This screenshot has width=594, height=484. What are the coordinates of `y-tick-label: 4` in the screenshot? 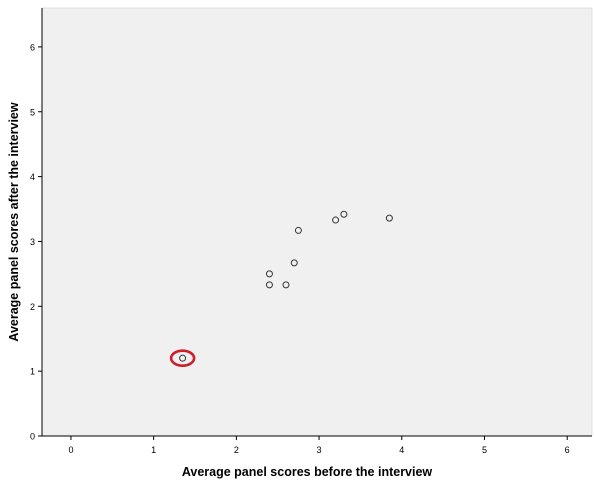 It's located at (32, 177).